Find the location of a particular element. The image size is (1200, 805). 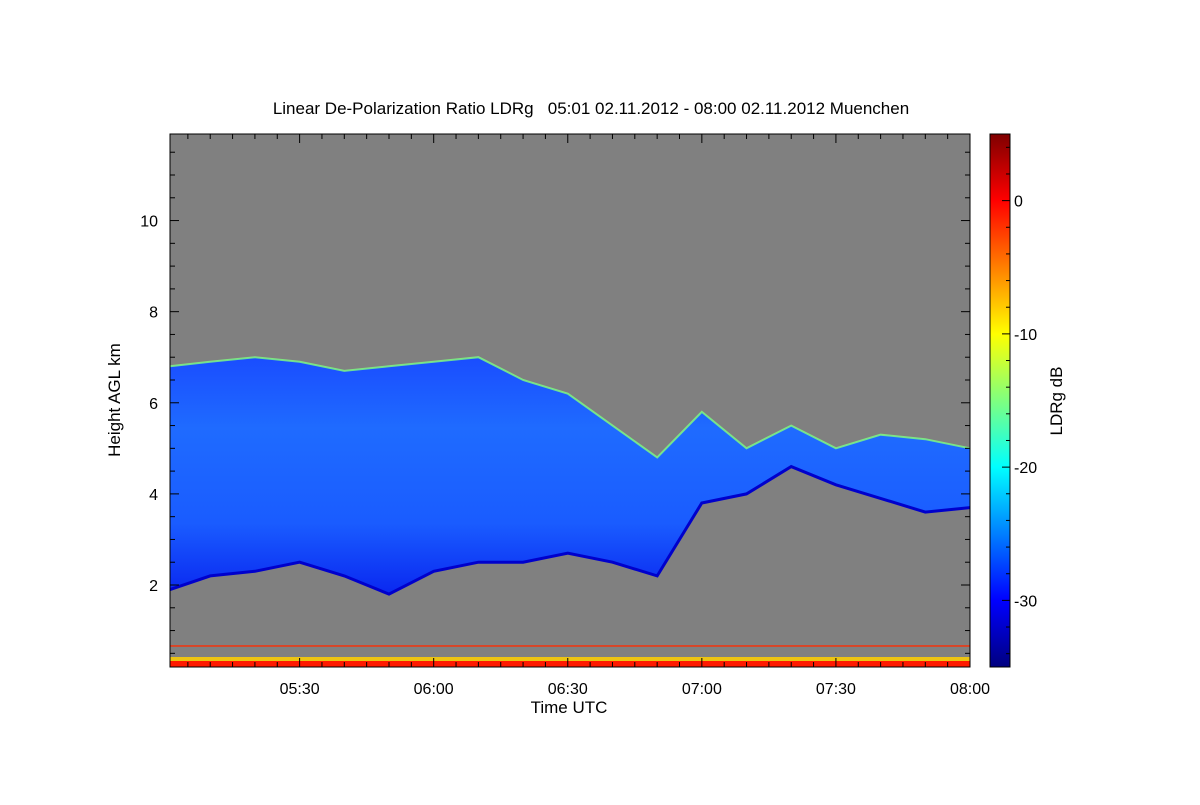

y-tick-label: 10 is located at coordinates (149, 222).